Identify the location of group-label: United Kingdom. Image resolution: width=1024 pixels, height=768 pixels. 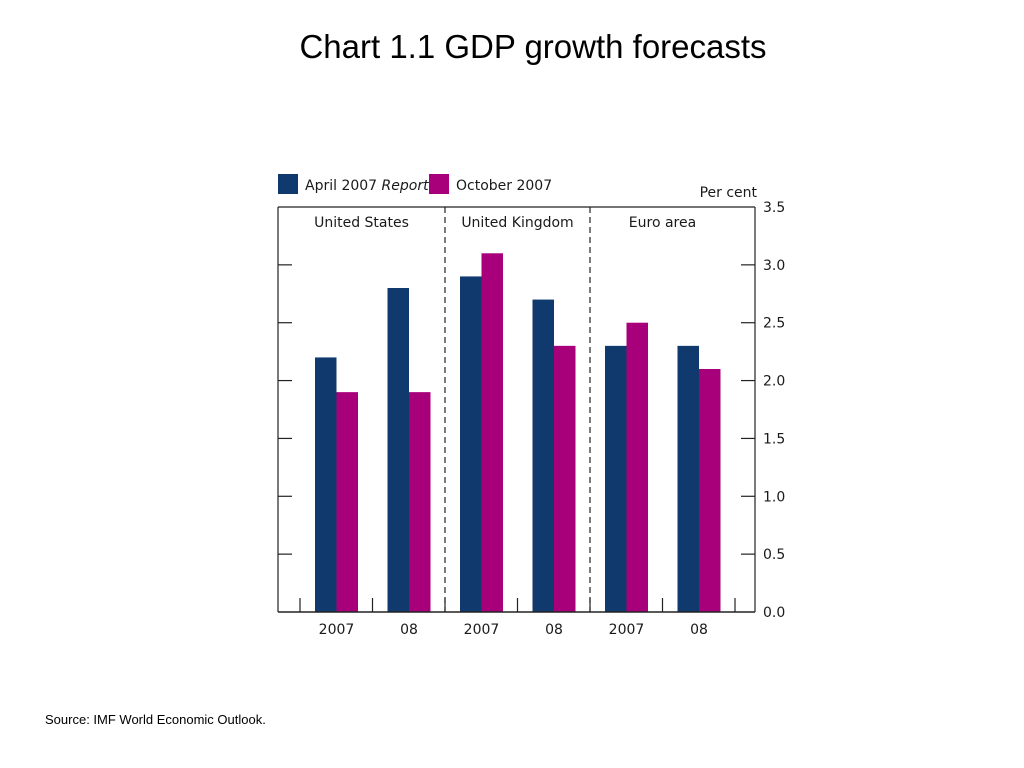
(517, 223).